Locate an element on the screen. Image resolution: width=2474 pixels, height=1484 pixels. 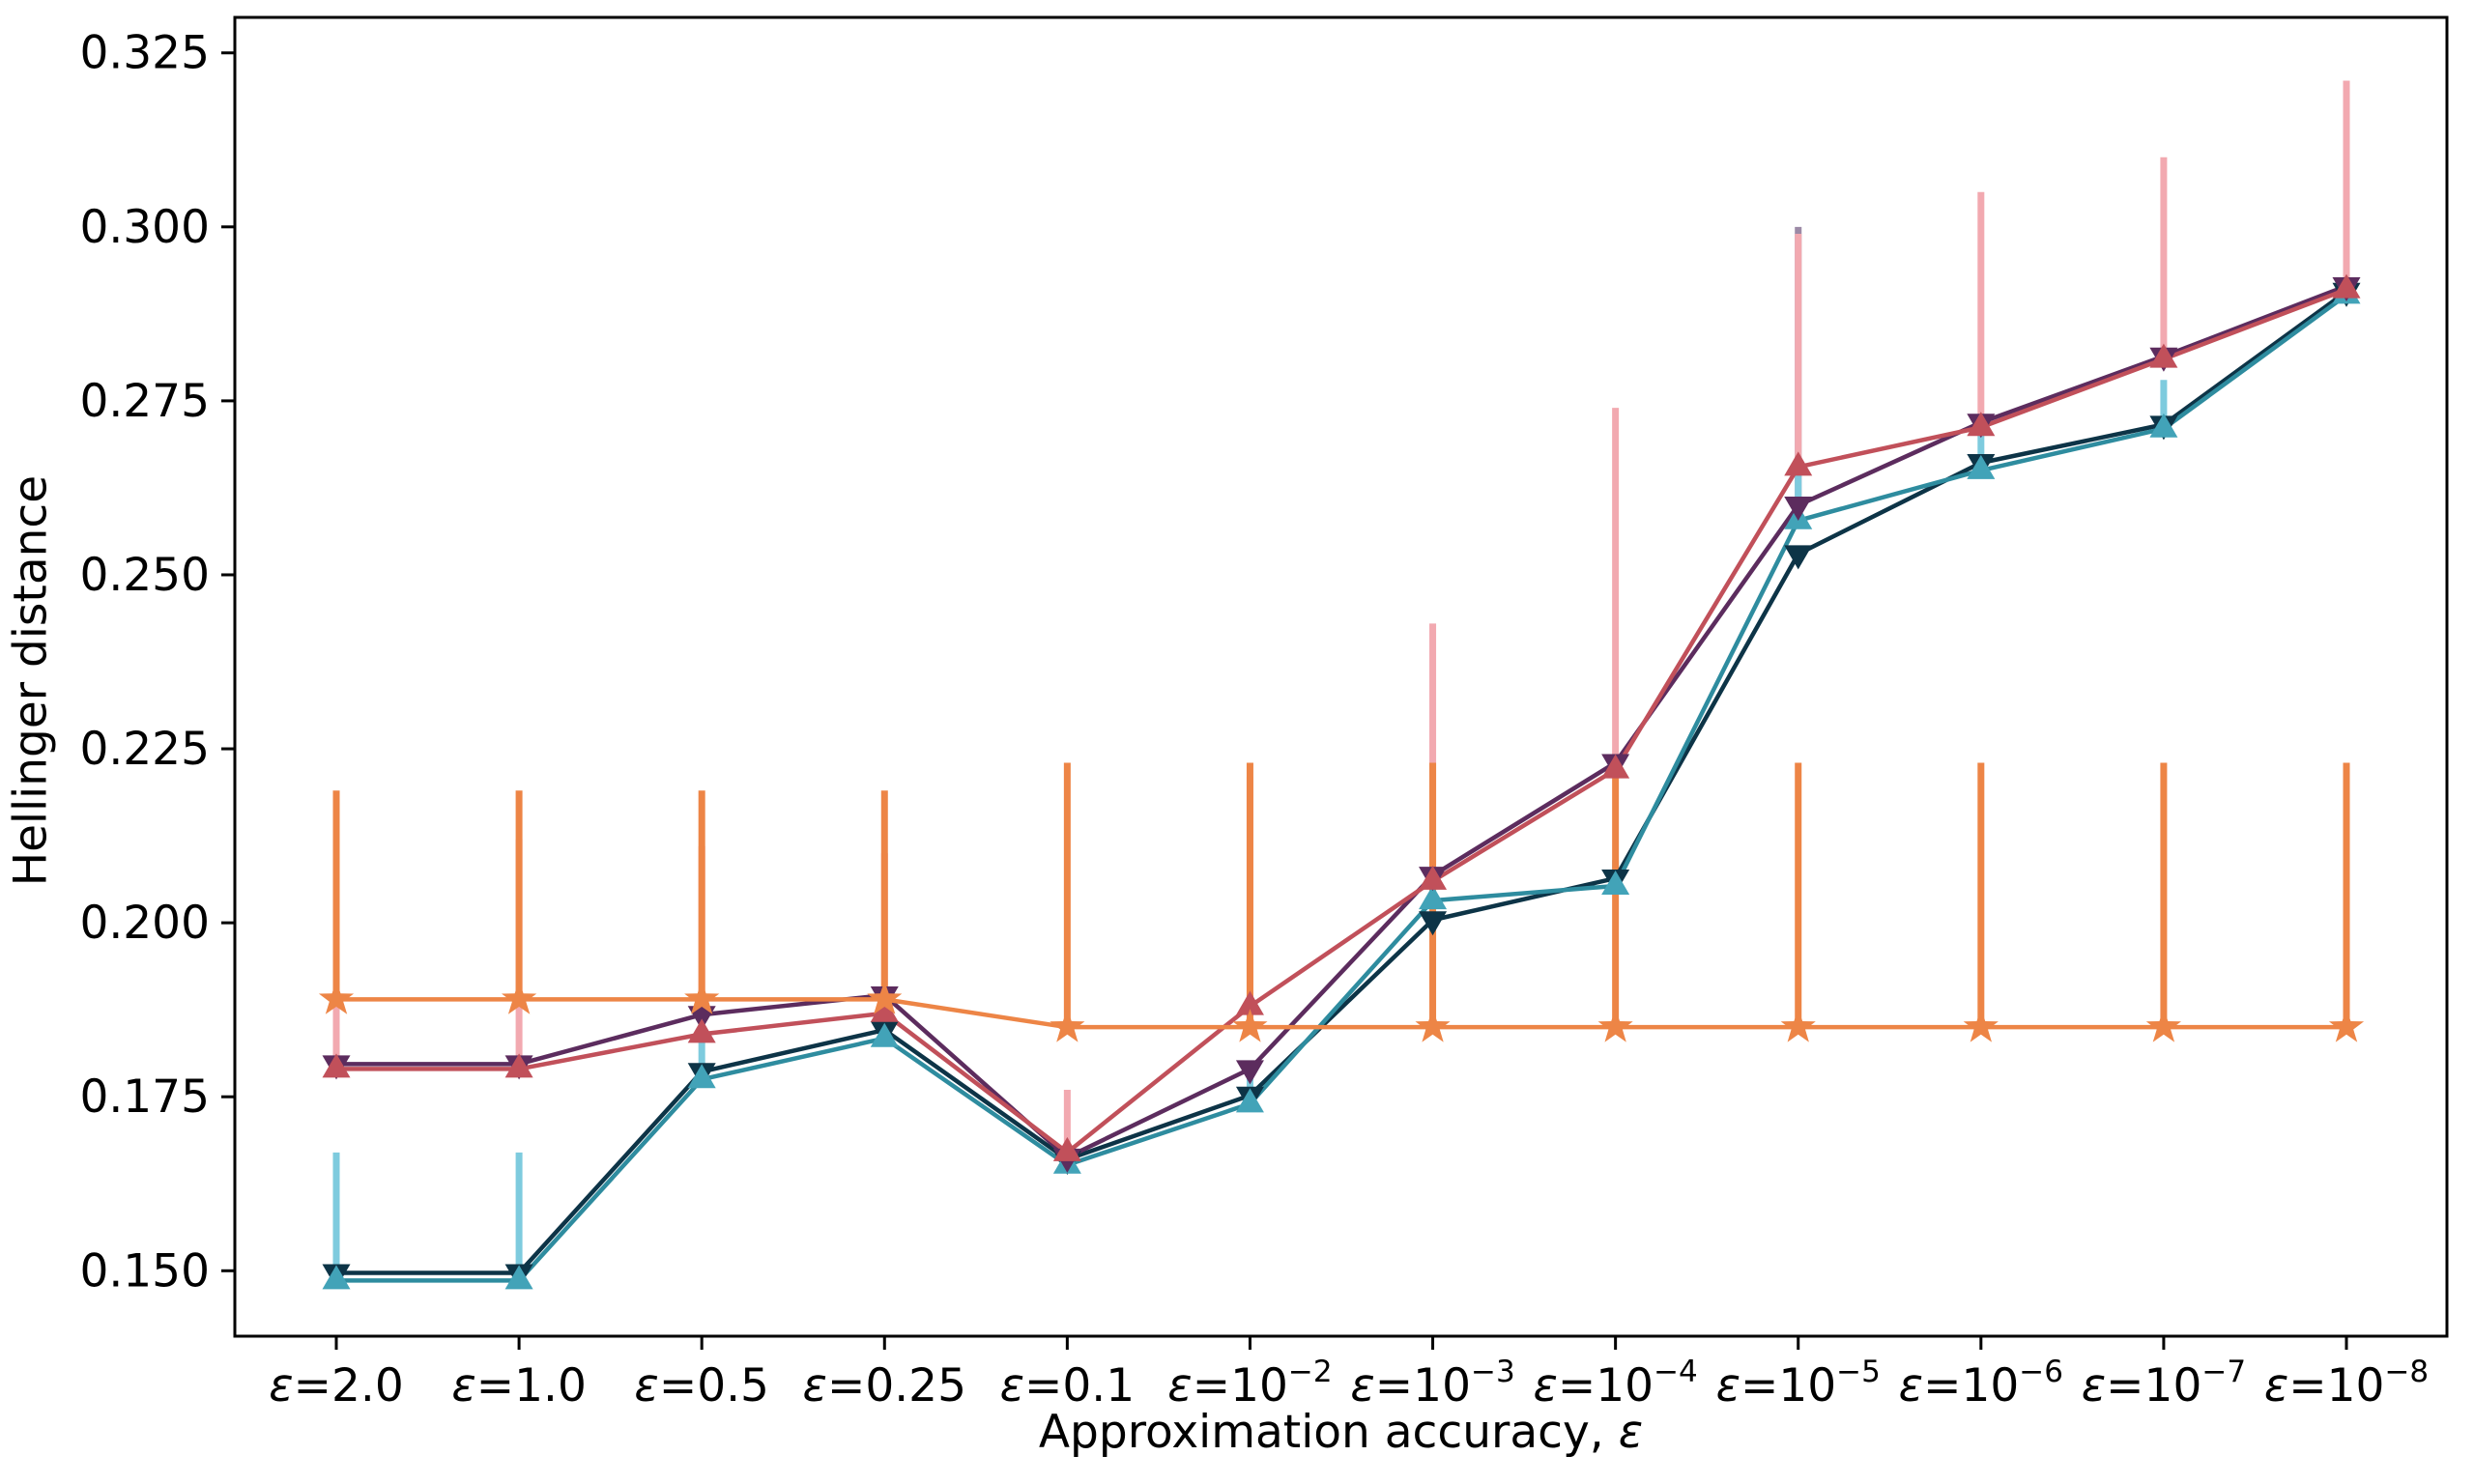
y-tick-label: 0.175 is located at coordinates (144, 1097).